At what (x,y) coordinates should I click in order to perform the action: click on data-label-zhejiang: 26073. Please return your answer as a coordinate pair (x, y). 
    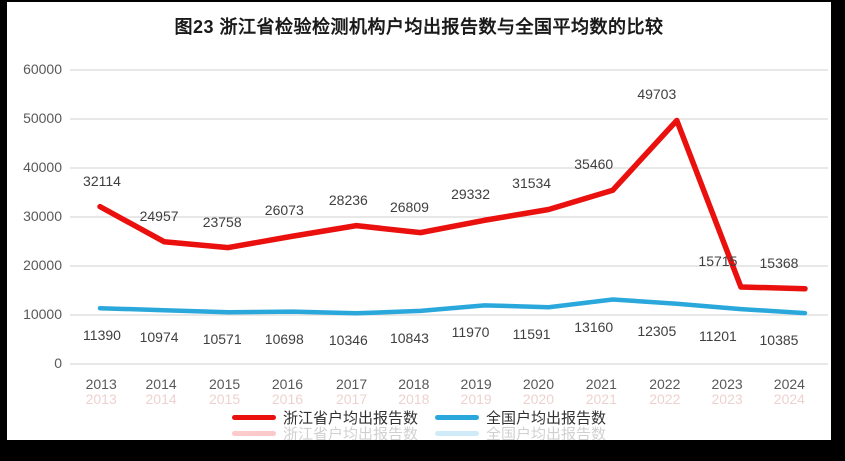
    Looking at the image, I should click on (284, 210).